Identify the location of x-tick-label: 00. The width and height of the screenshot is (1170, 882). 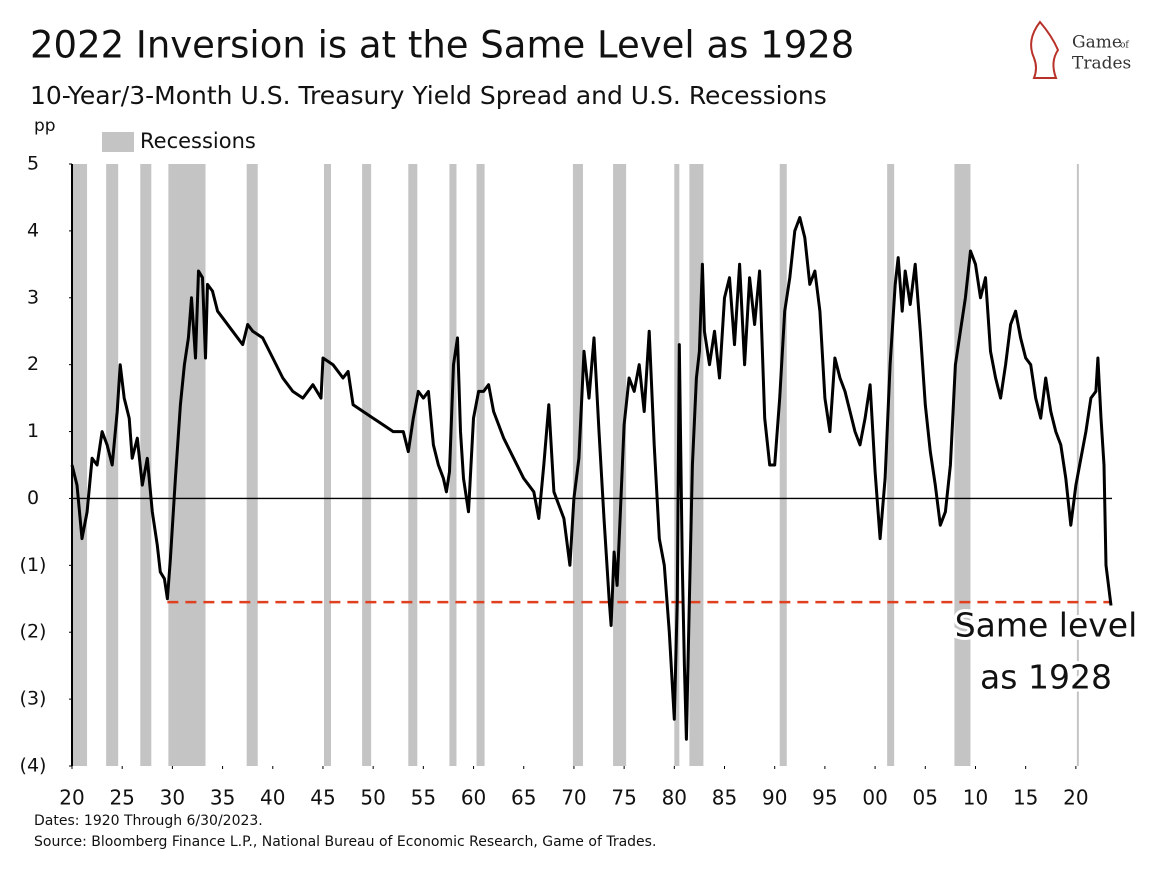
(874, 798).